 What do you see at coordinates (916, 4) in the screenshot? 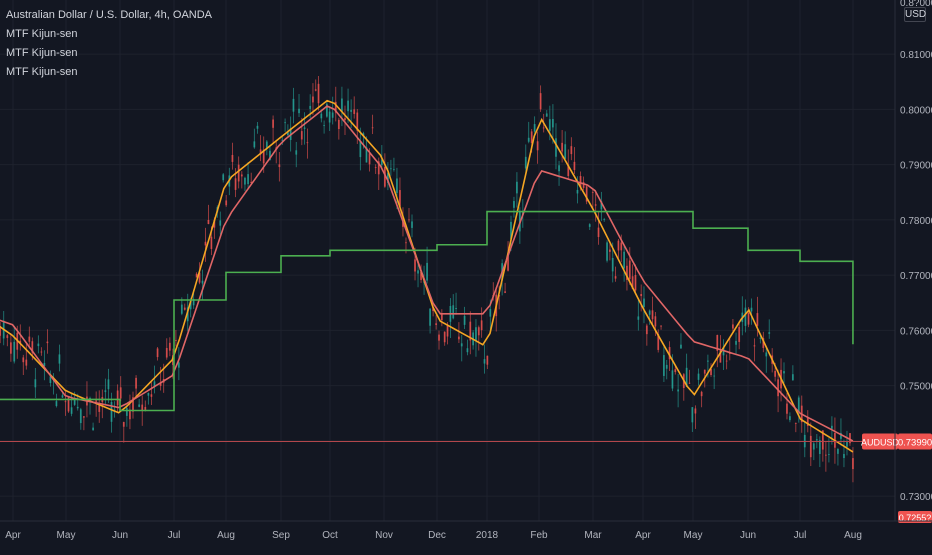
I see `y-tick-label-top: 0.8?000` at bounding box center [916, 4].